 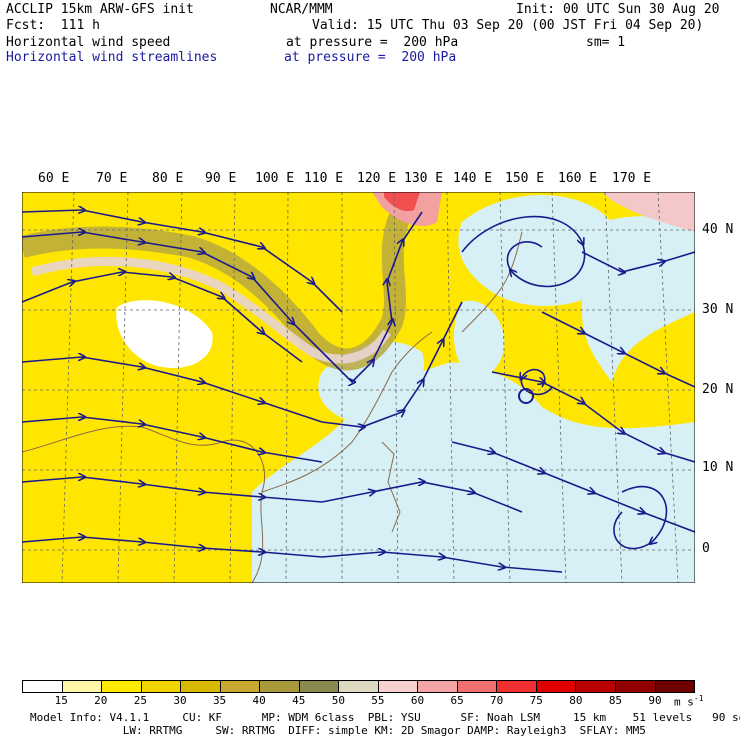 I want to click on latitude-label: 30 N, so click(x=718, y=309).